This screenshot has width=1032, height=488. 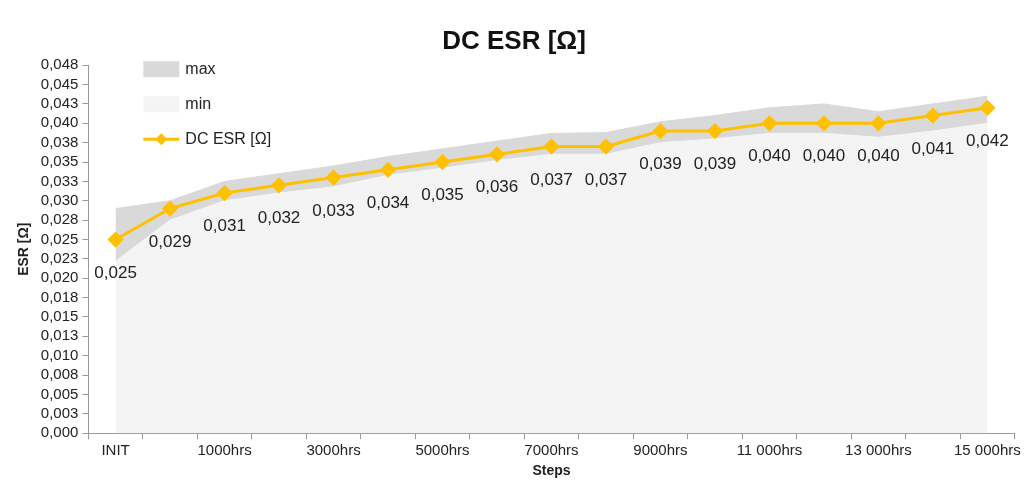 I want to click on chart-title: DC ESR [Ω], so click(x=514, y=39).